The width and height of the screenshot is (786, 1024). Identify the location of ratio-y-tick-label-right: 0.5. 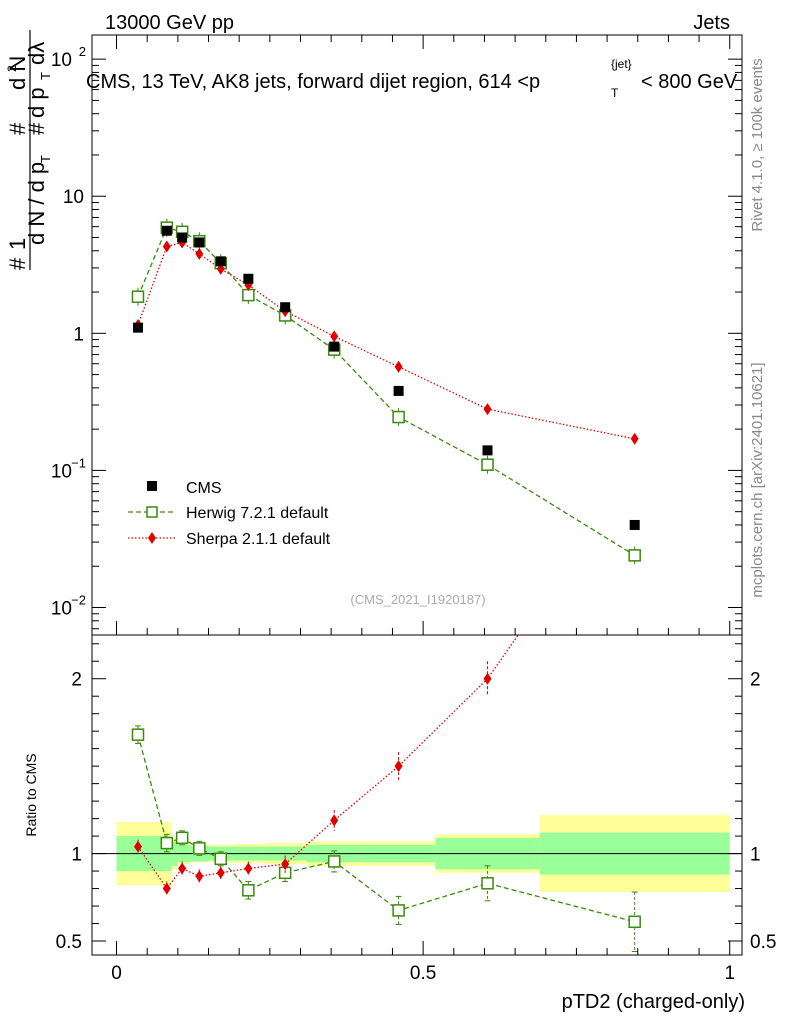
(763, 942).